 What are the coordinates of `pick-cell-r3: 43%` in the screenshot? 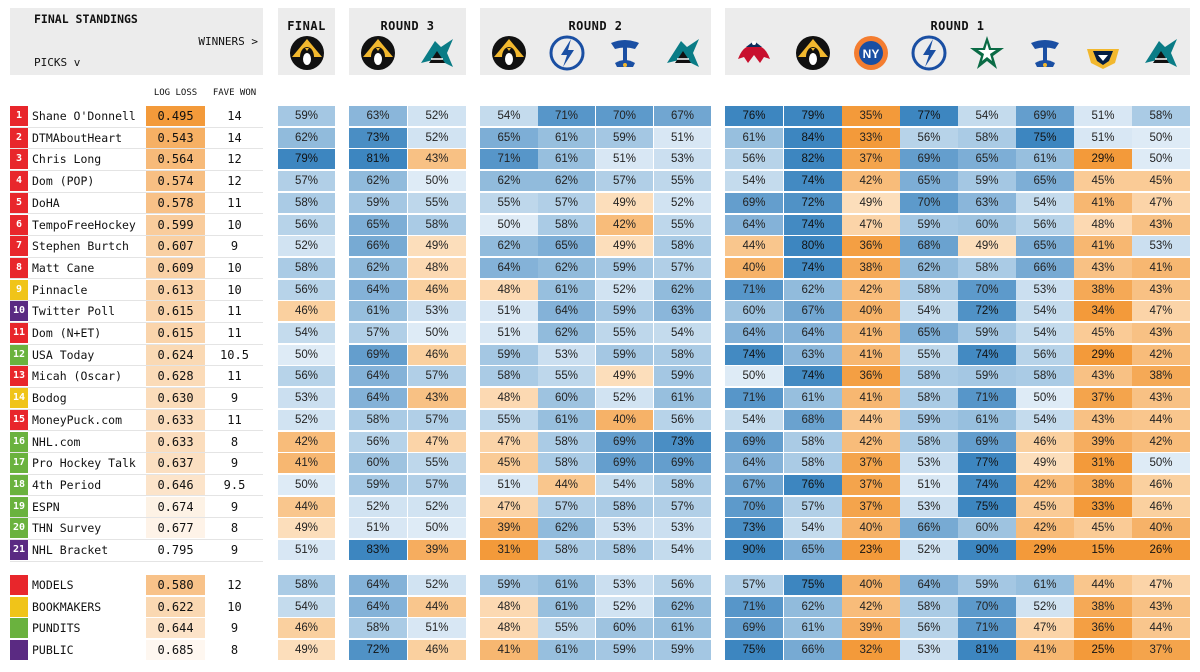 It's located at (437, 159).